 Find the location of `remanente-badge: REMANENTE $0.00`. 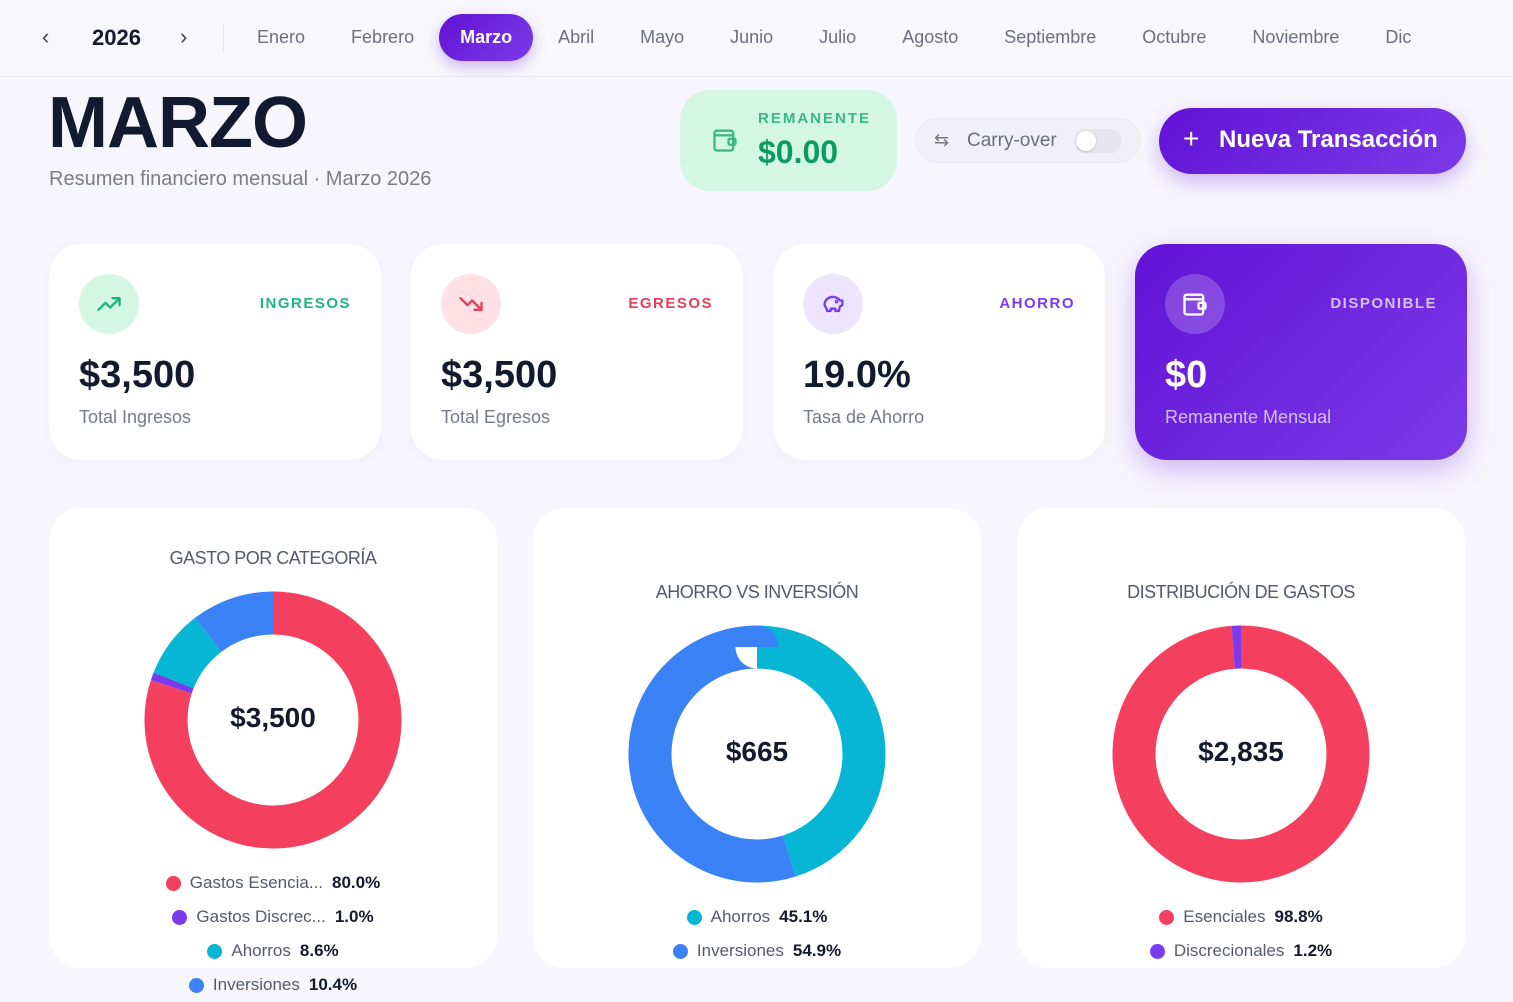

remanente-badge: REMANENTE $0.00 is located at coordinates (788, 140).